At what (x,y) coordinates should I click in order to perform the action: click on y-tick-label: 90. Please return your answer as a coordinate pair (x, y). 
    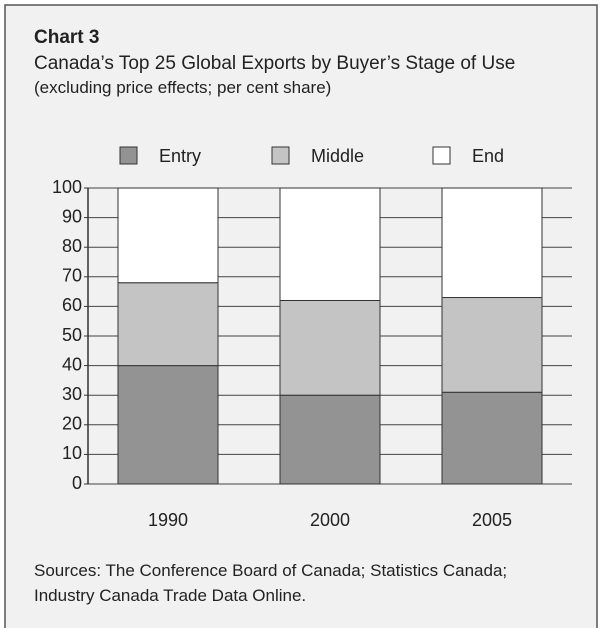
    Looking at the image, I should click on (72, 216).